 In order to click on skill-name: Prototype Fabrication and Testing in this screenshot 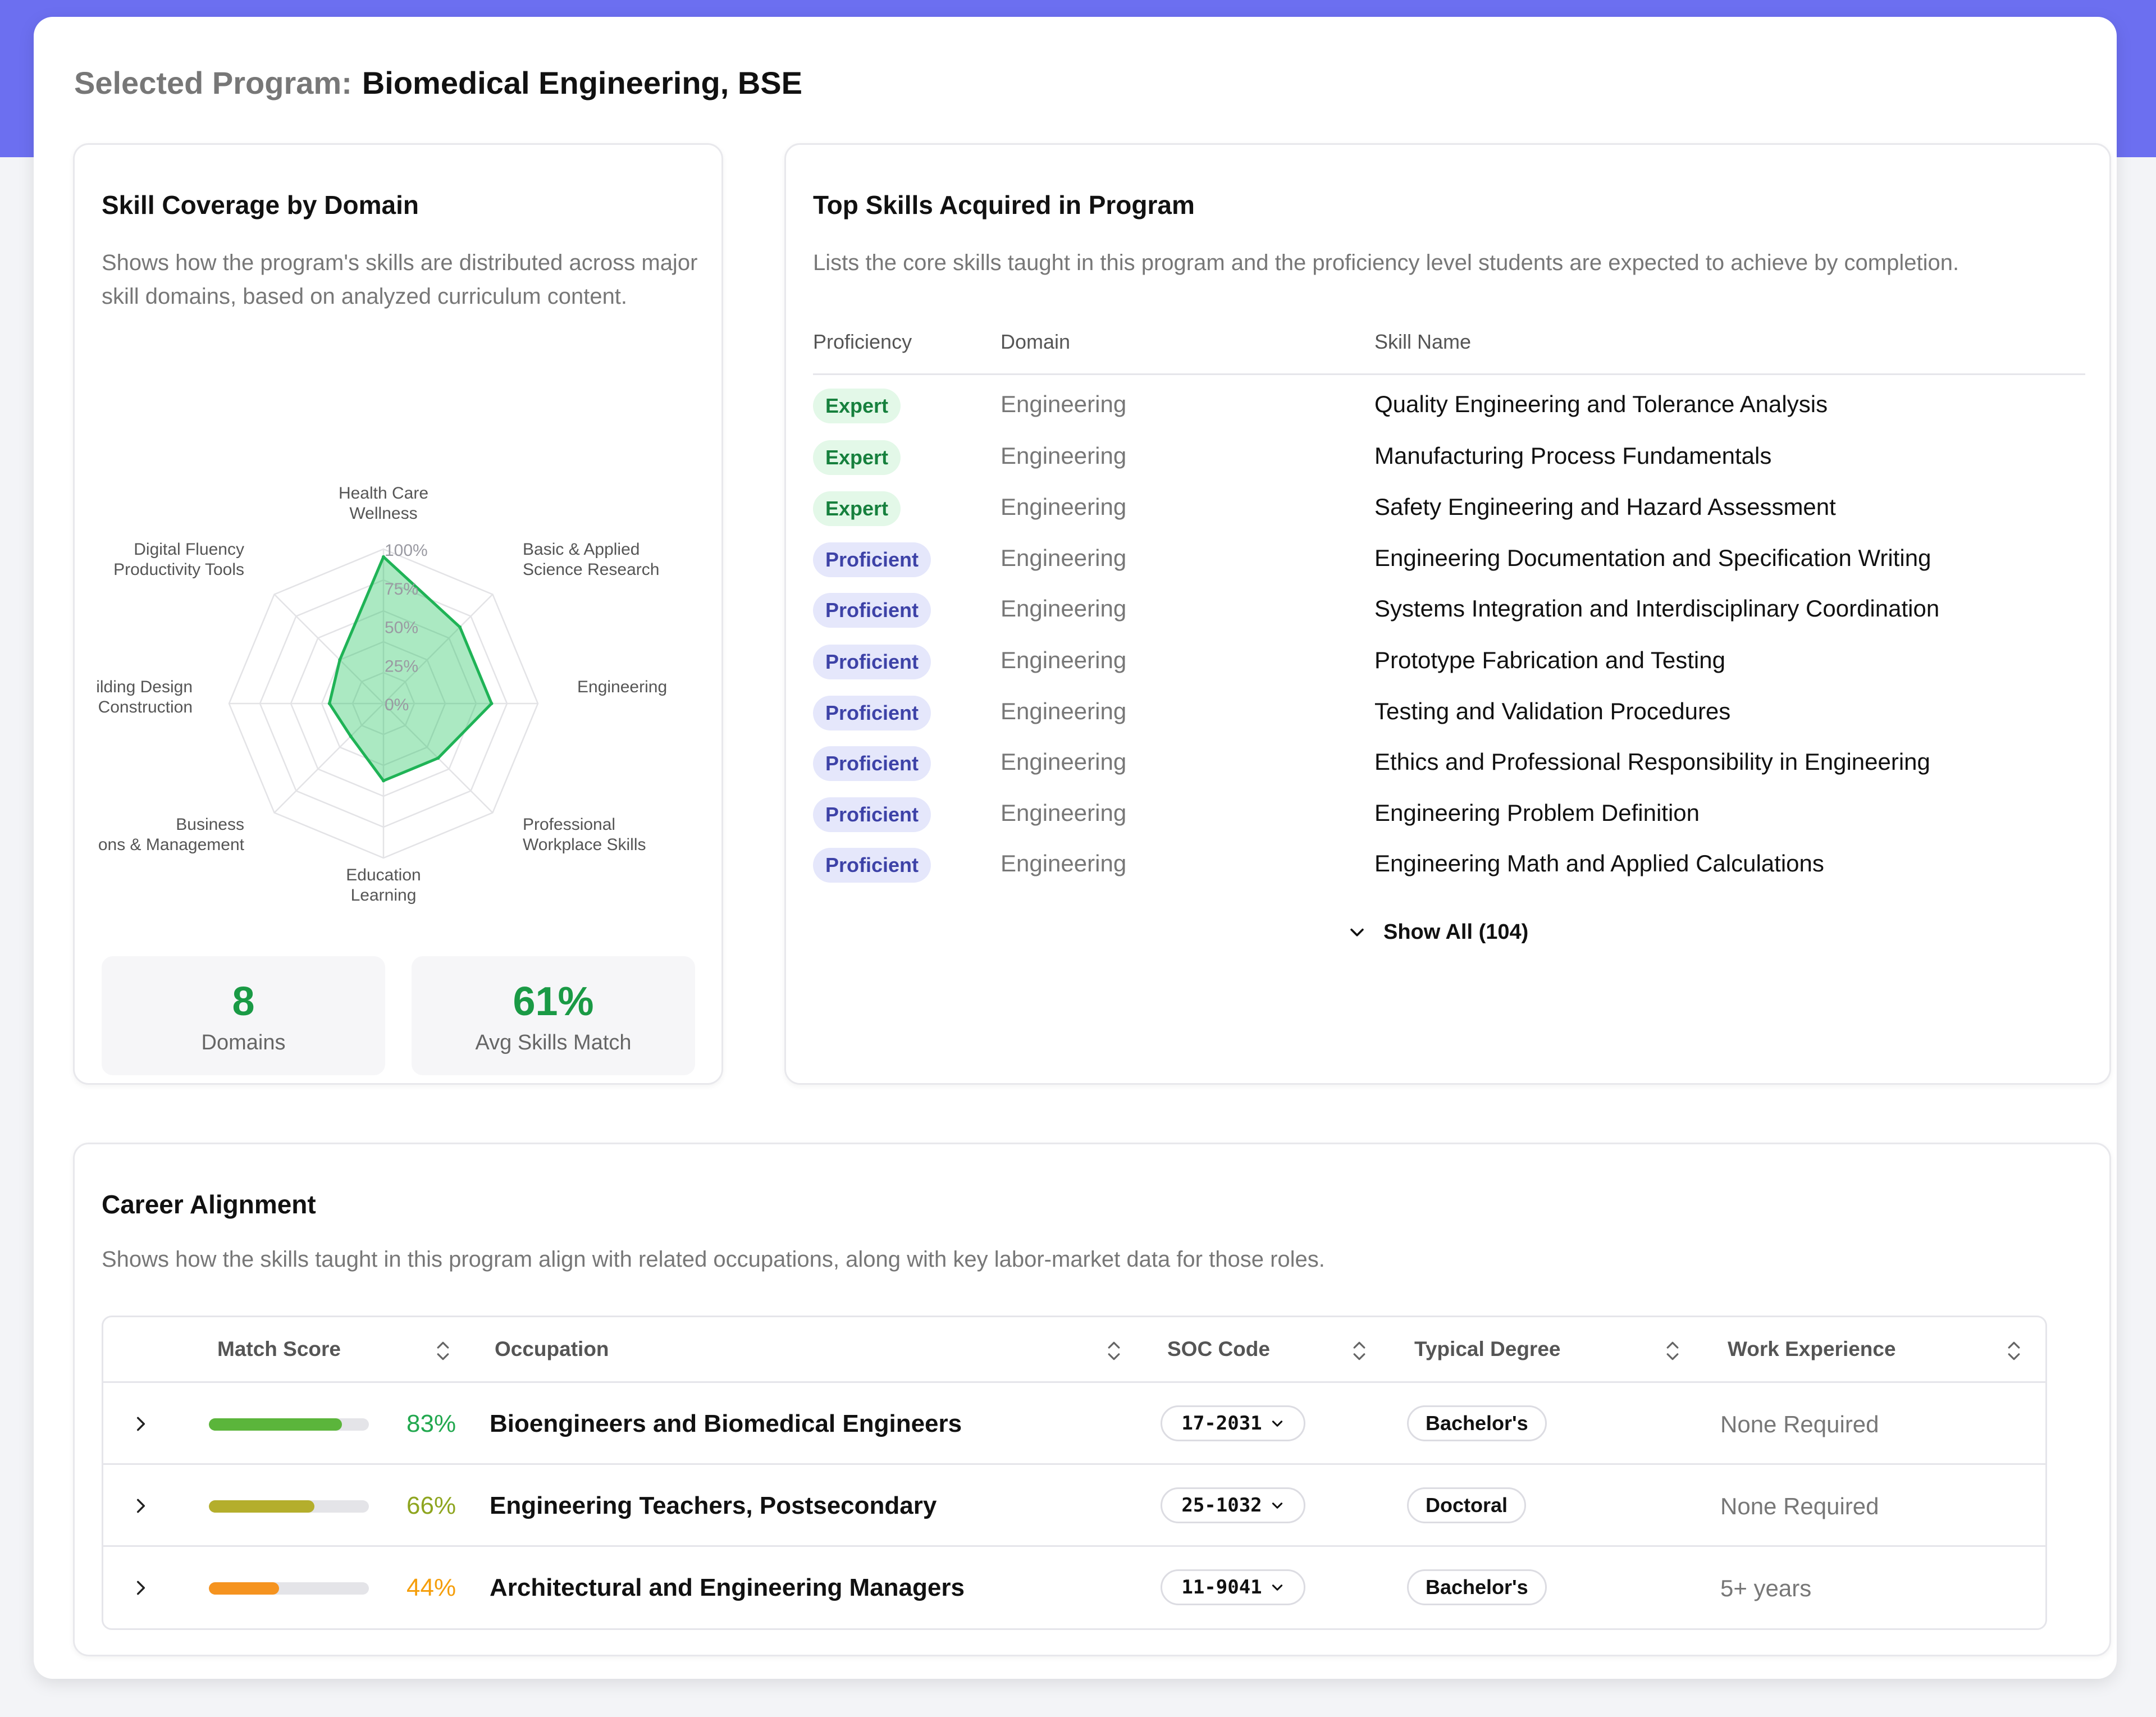, I will do `click(1549, 660)`.